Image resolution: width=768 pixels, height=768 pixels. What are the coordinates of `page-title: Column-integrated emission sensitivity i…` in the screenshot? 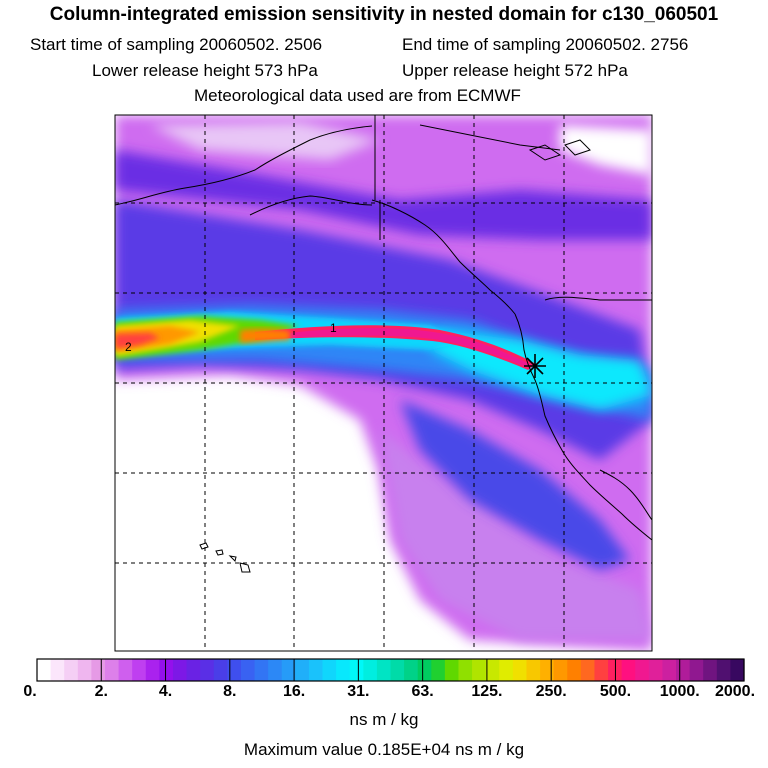 It's located at (384, 14).